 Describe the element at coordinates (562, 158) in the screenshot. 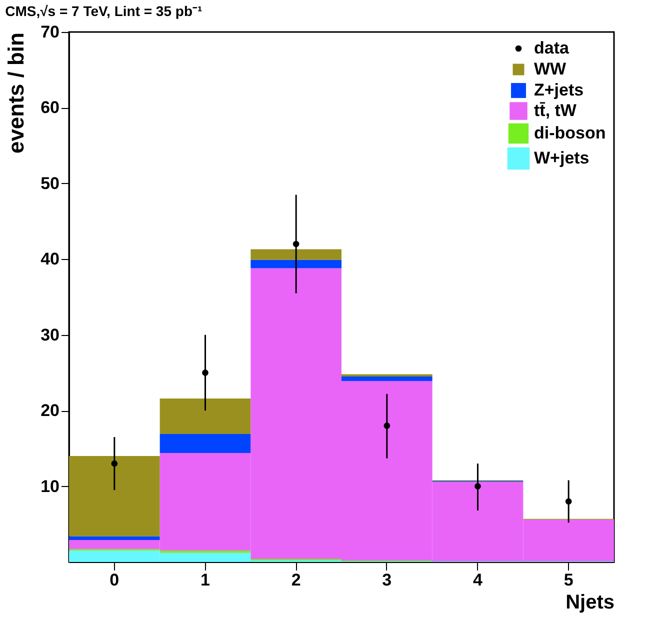

I see `legend-label: W+jets` at that location.